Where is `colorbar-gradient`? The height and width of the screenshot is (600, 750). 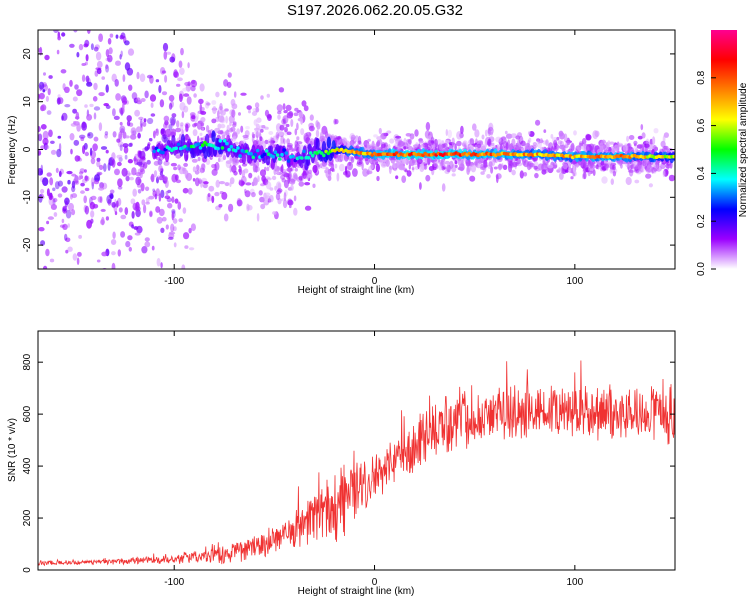
colorbar-gradient is located at coordinates (724, 149).